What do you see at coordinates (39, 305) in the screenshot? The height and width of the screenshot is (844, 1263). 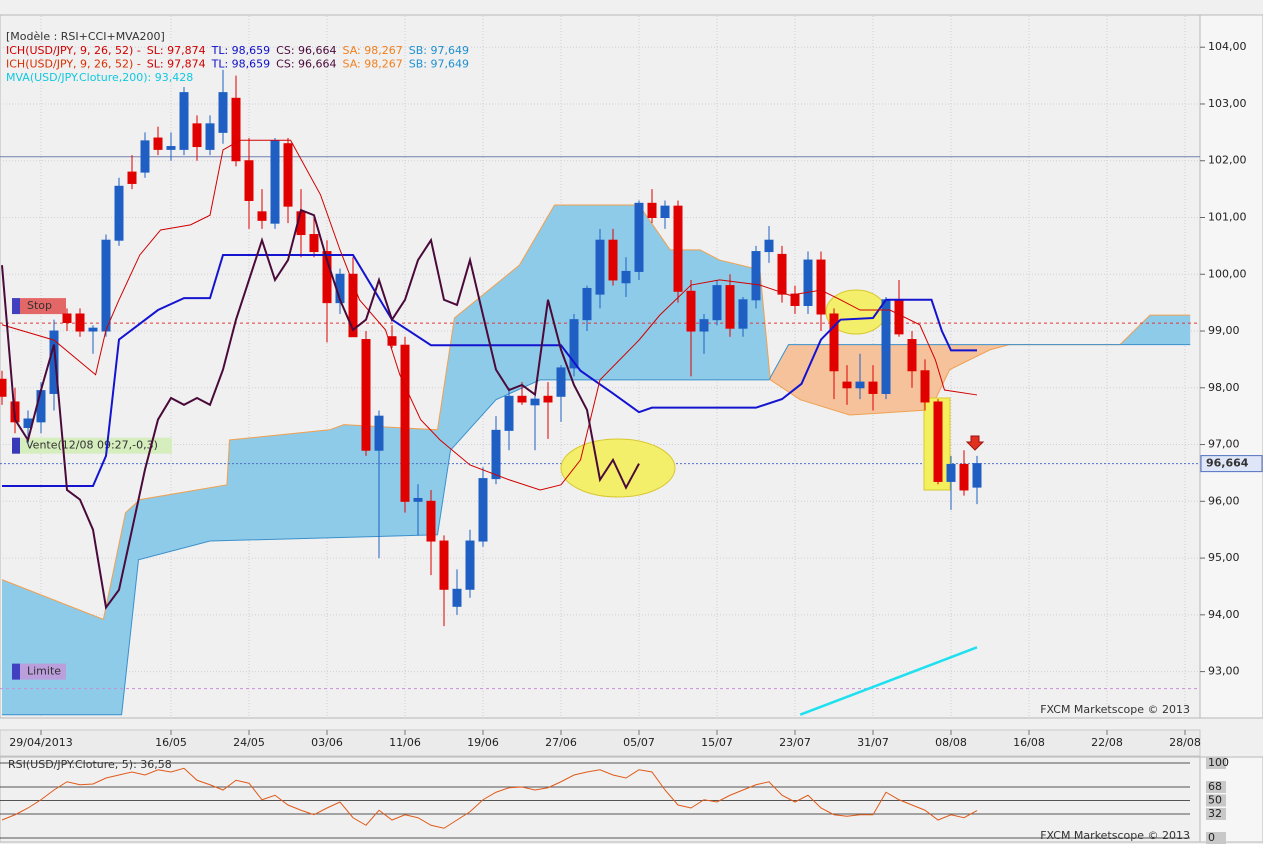 I see `level-label: Stop` at bounding box center [39, 305].